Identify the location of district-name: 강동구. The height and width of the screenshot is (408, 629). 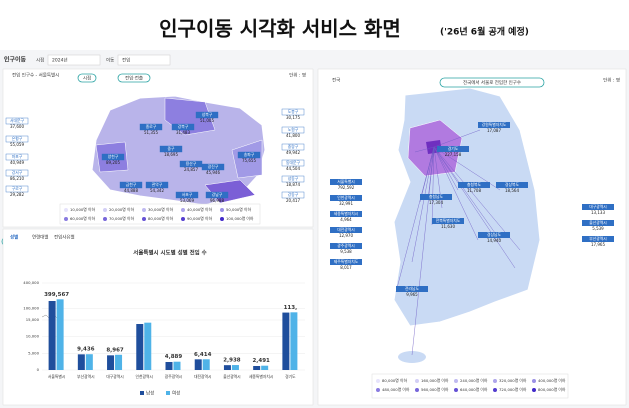
(293, 194).